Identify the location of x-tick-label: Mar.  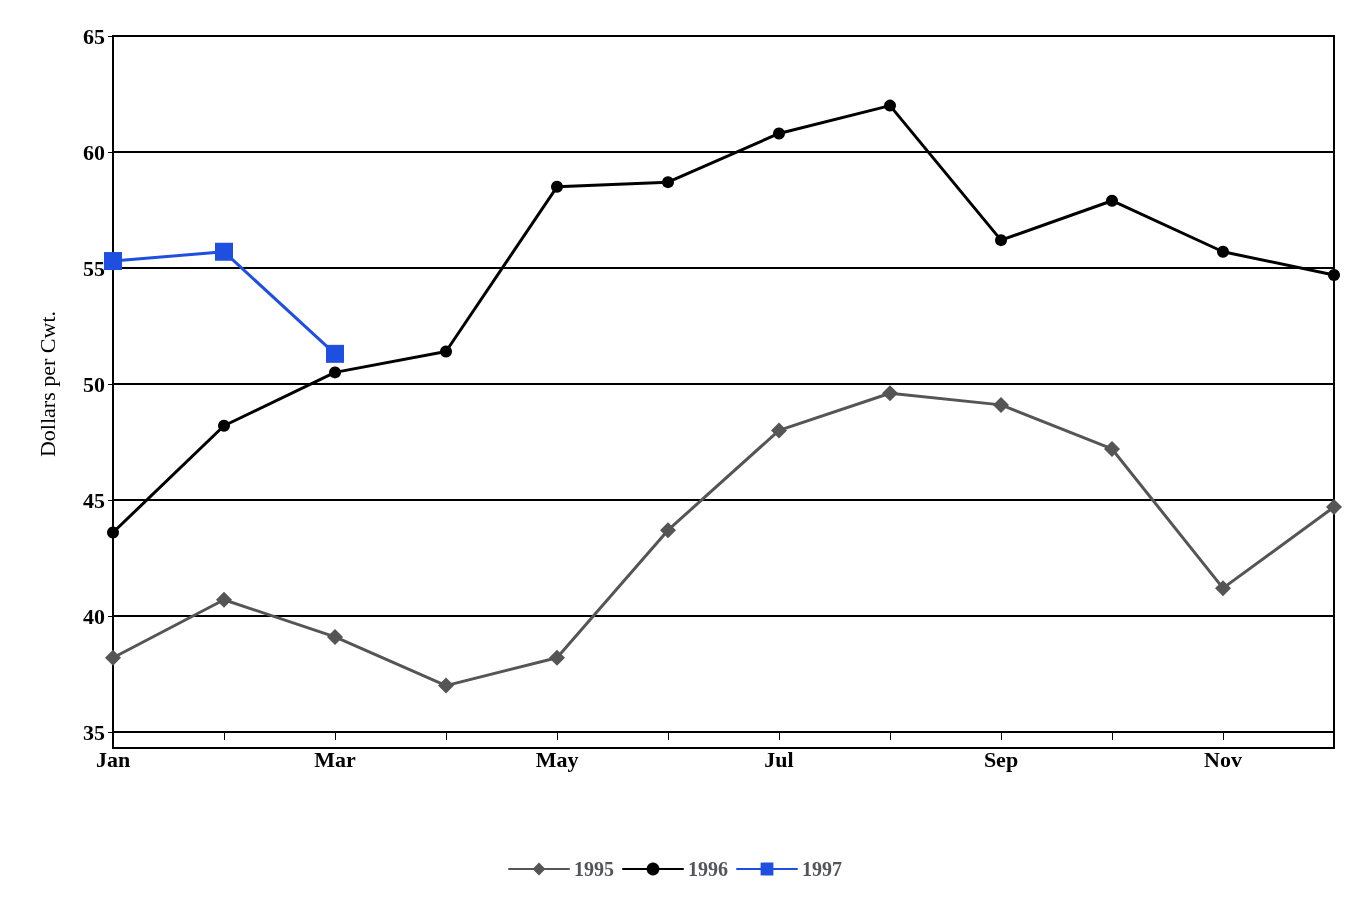
(335, 759).